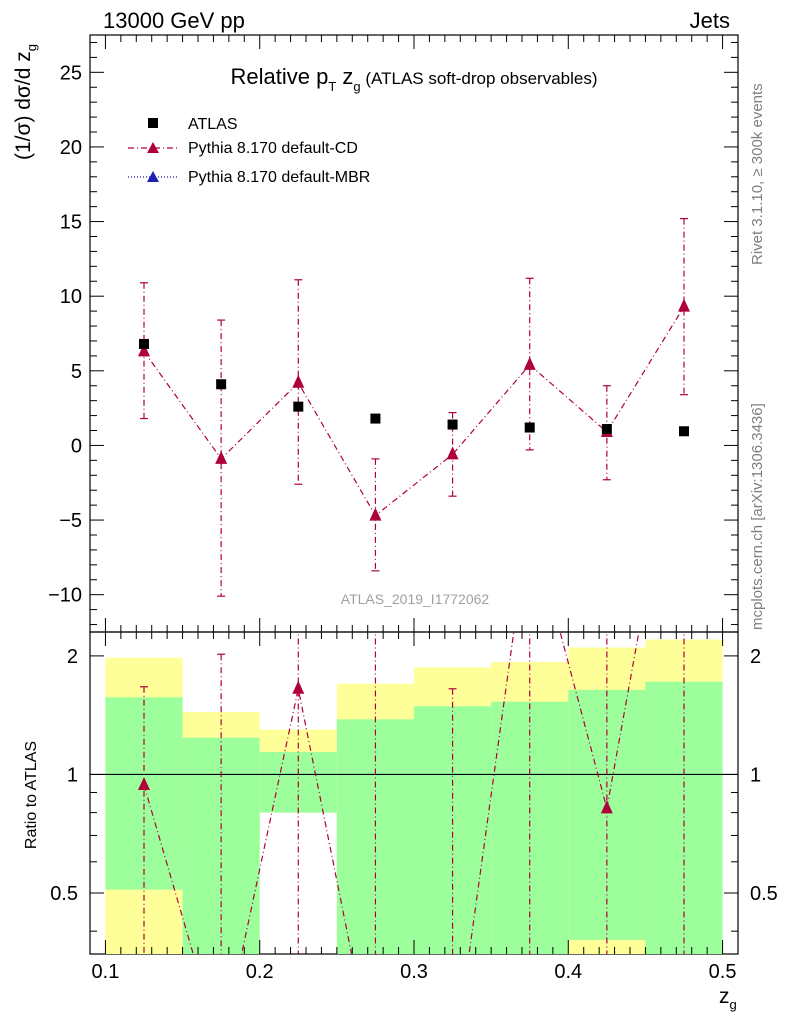 Image resolution: width=786 pixels, height=1024 pixels. I want to click on x-axis-label: zg, so click(728, 998).